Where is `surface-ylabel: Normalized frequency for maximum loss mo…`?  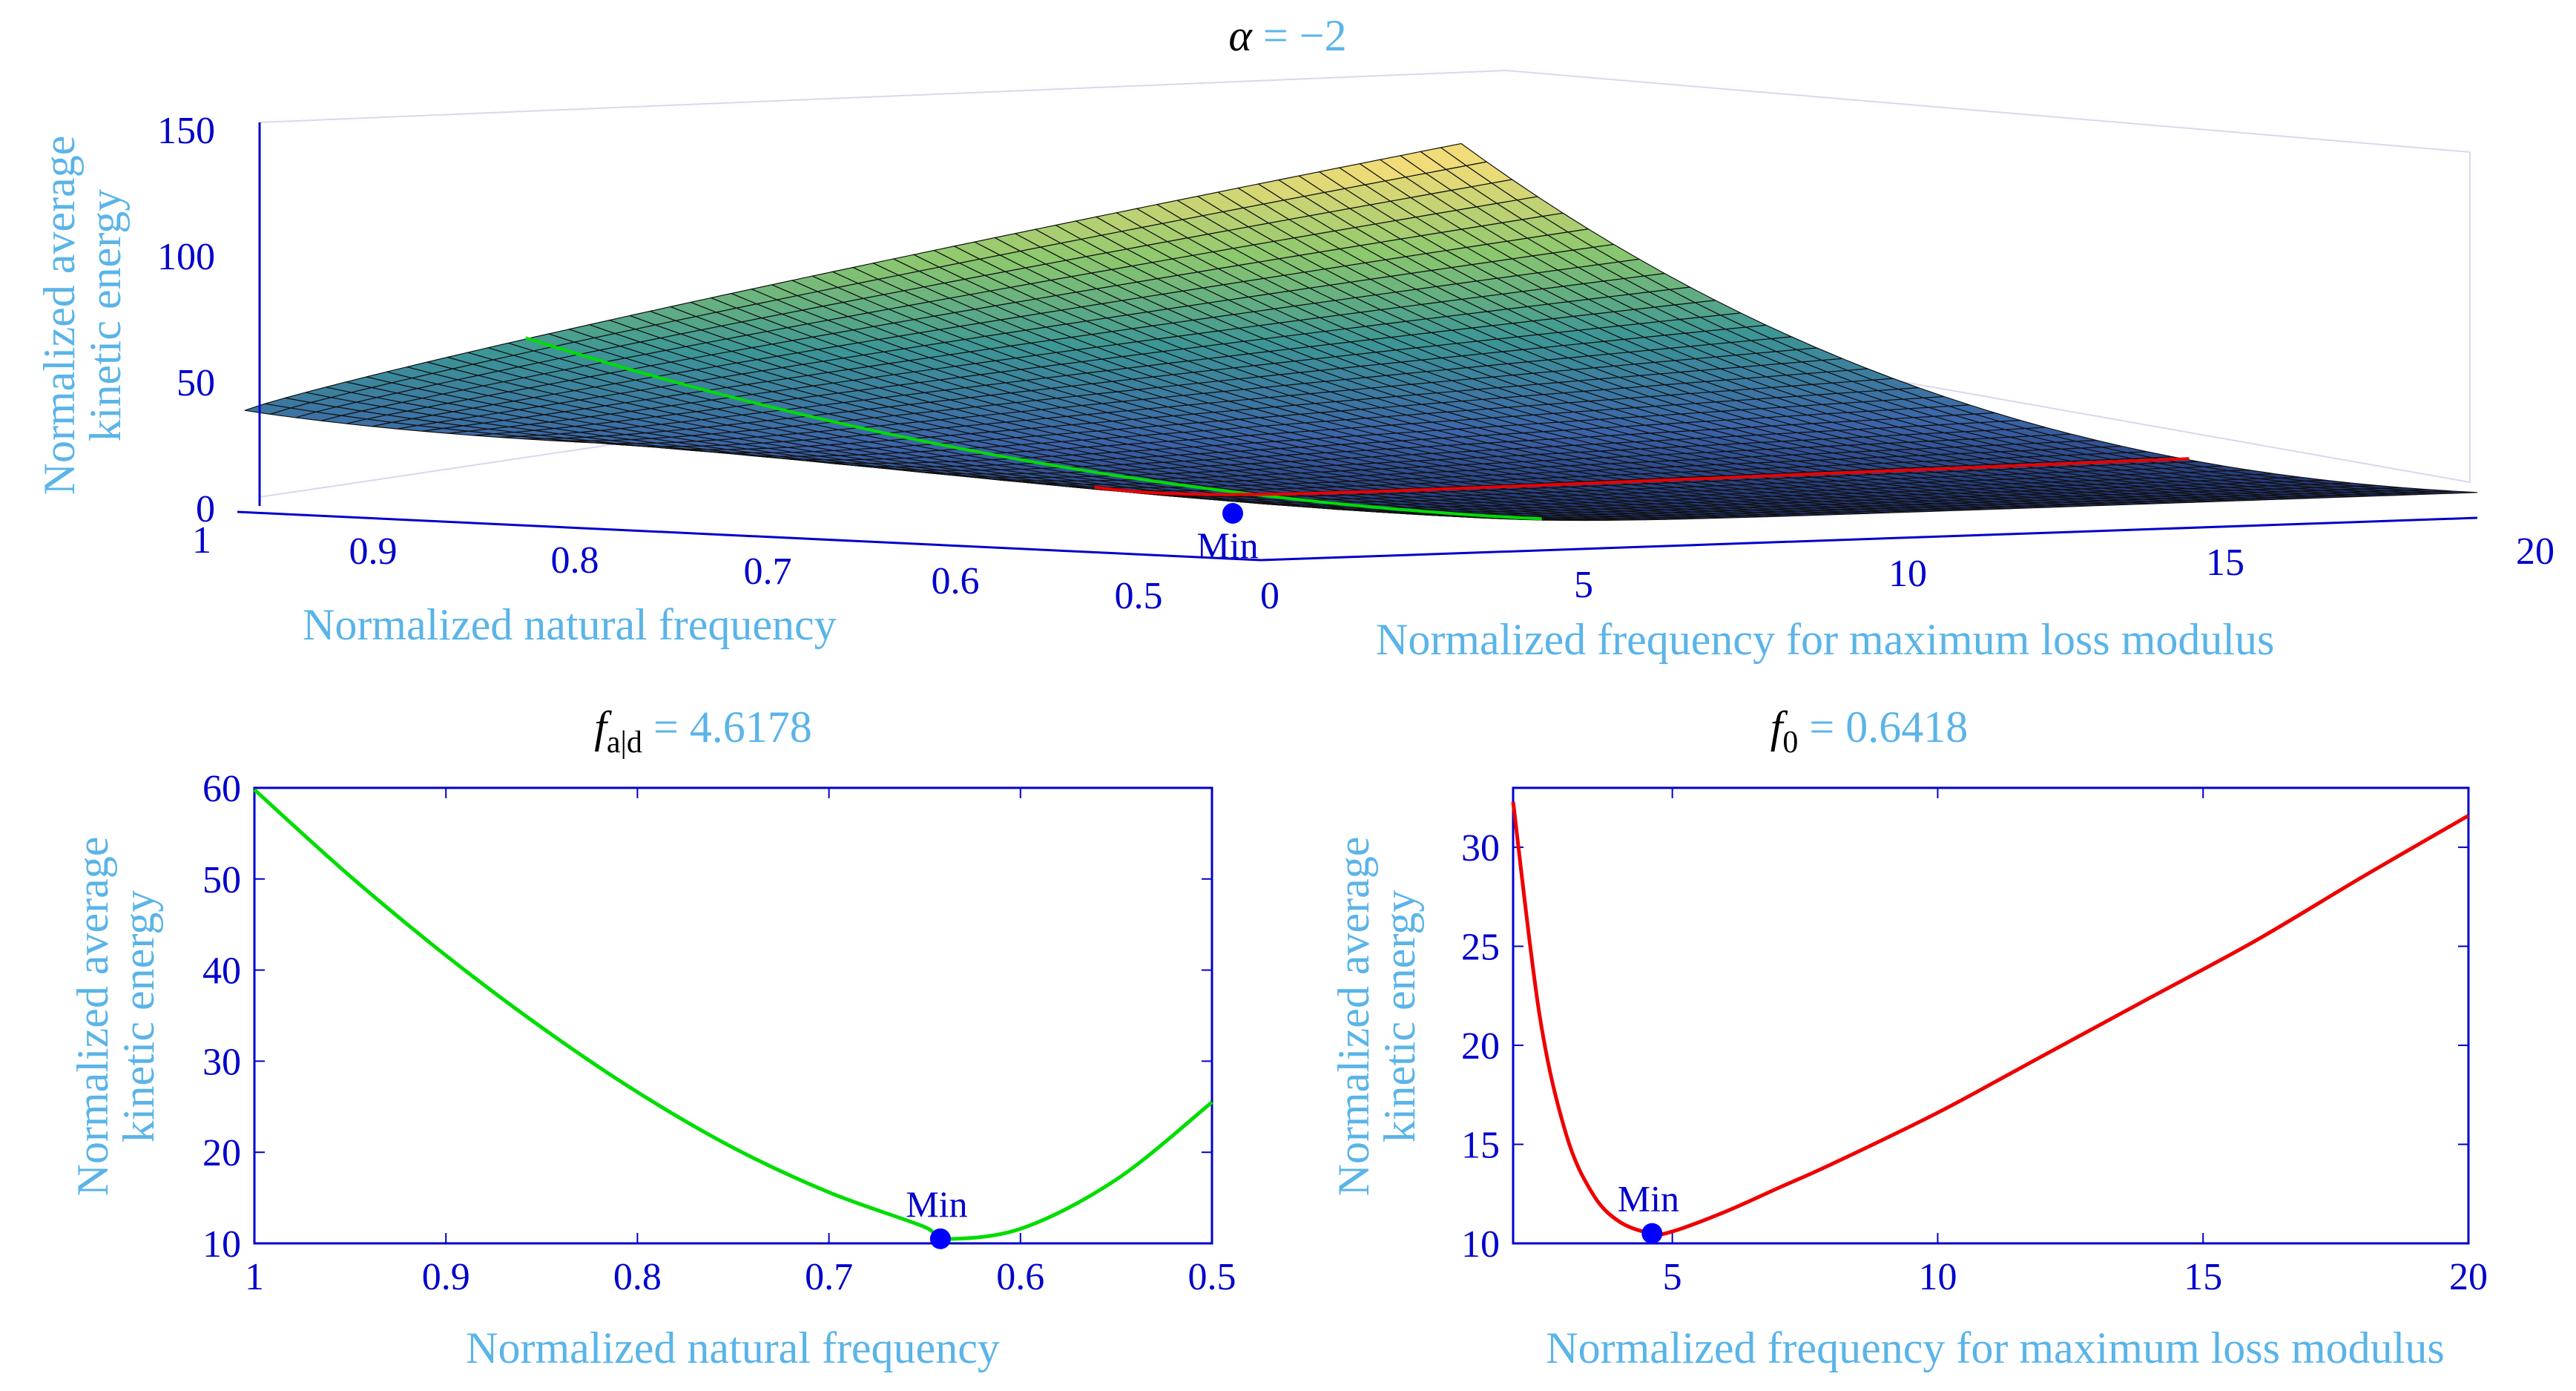 surface-ylabel: Normalized frequency for maximum loss mo… is located at coordinates (1825, 640).